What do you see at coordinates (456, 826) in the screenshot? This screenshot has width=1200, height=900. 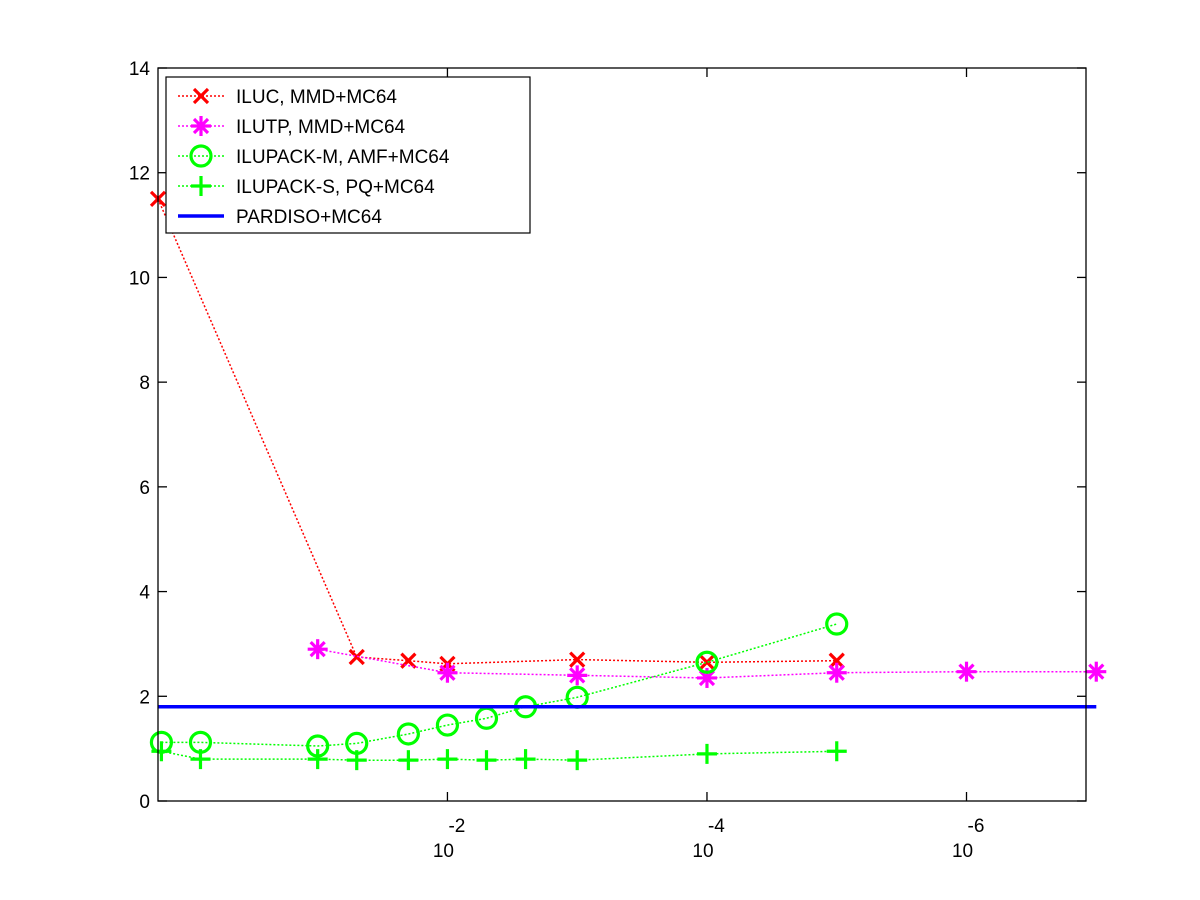 I see `x-tick-label-exponent: -2` at bounding box center [456, 826].